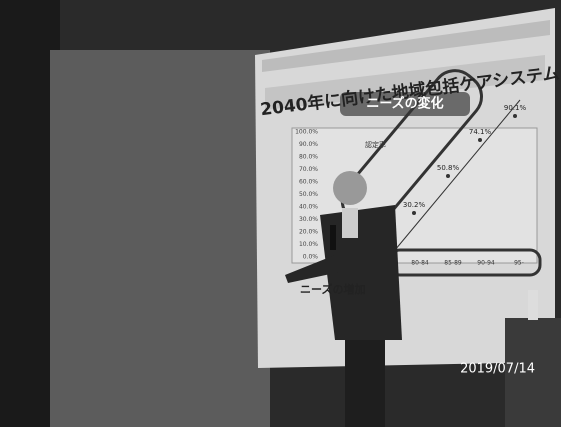 The image size is (561, 427). What do you see at coordinates (308, 244) in the screenshot?
I see `y-tick-label: 10.0%` at bounding box center [308, 244].